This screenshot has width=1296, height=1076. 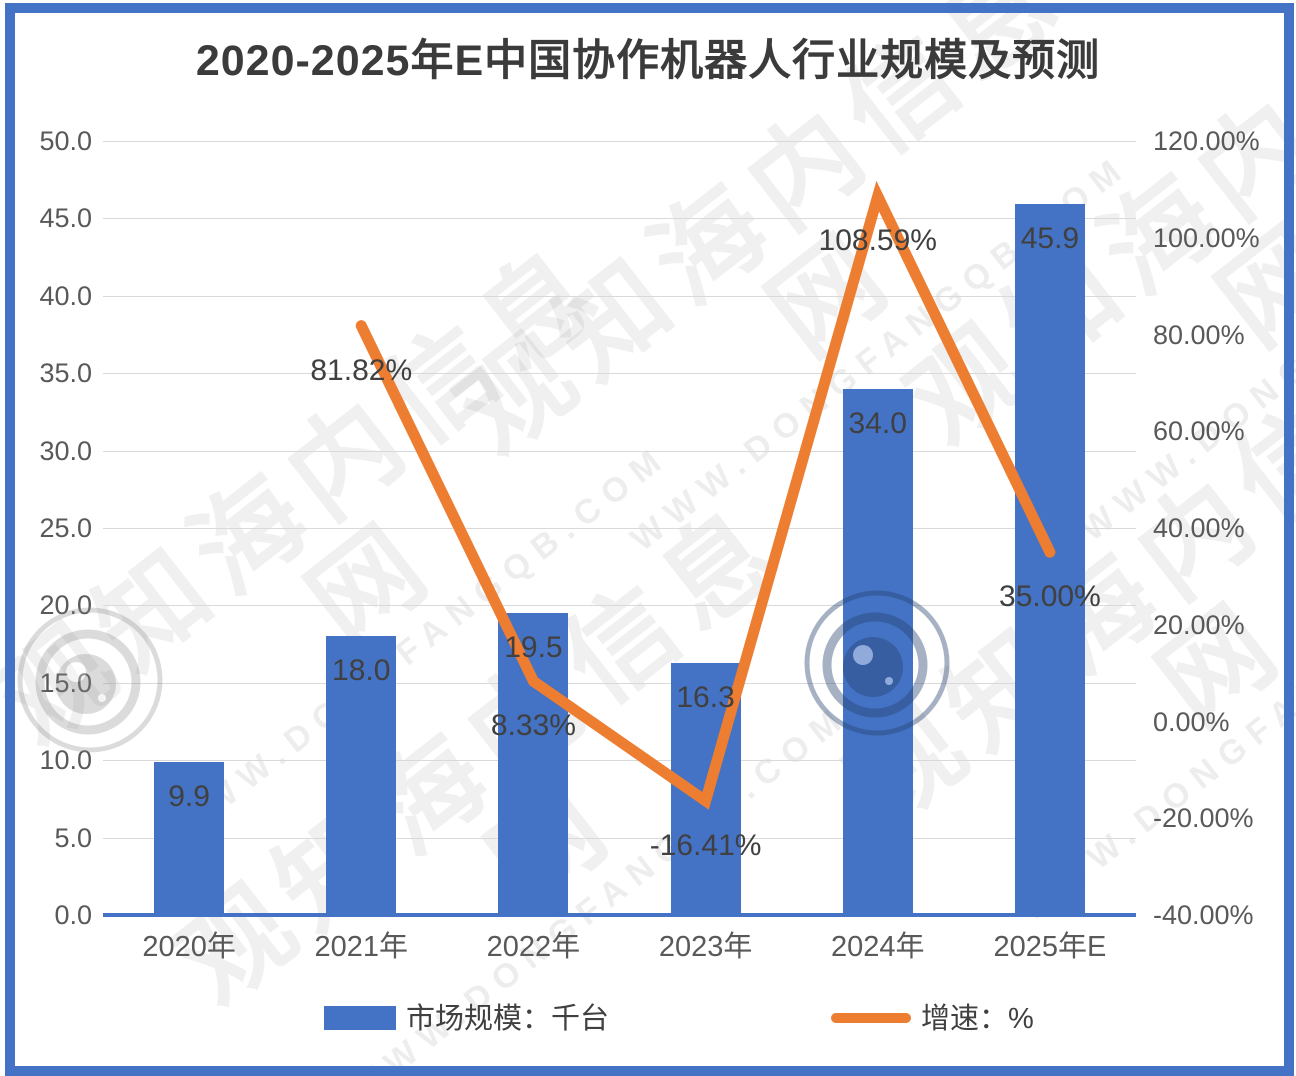 I want to click on bar-2021年, so click(x=361, y=775).